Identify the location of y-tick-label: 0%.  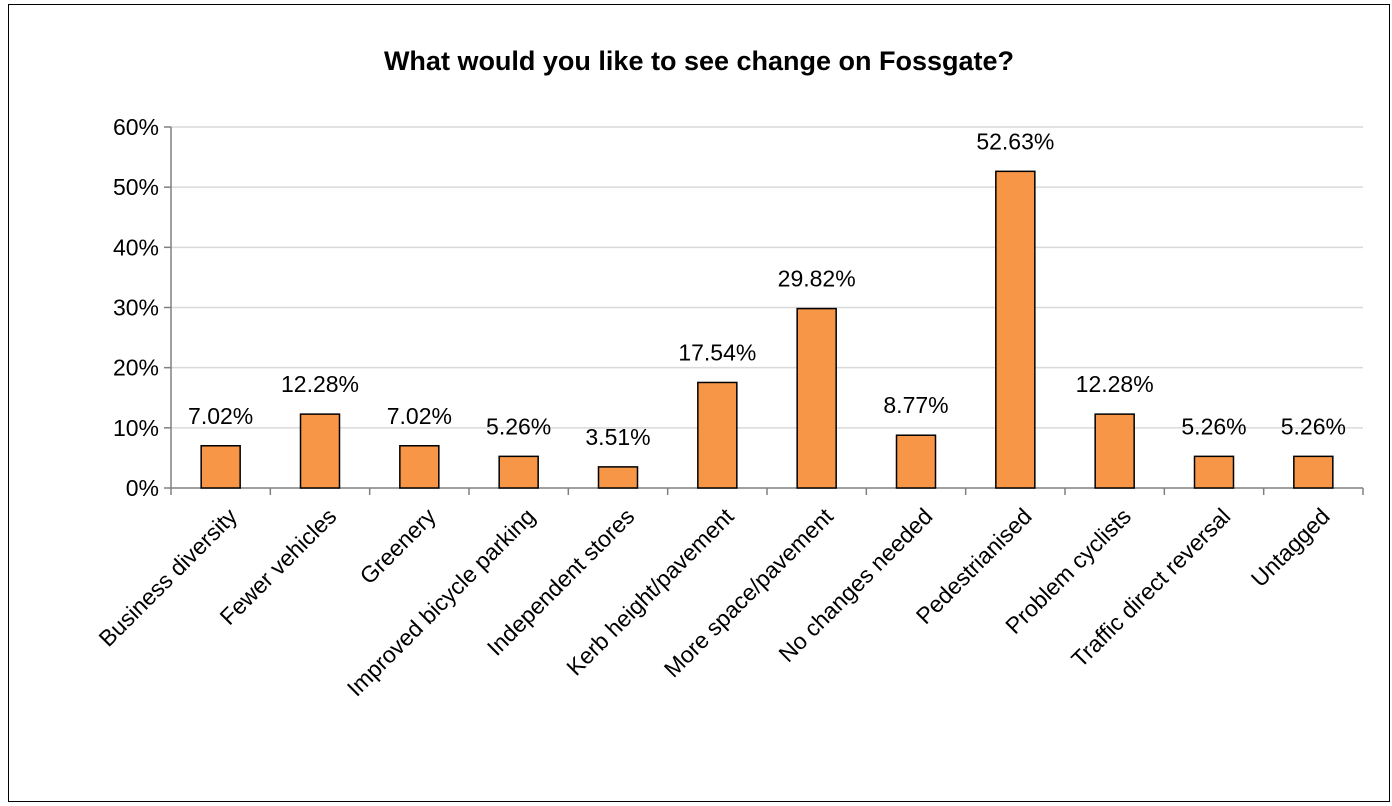
(142, 488).